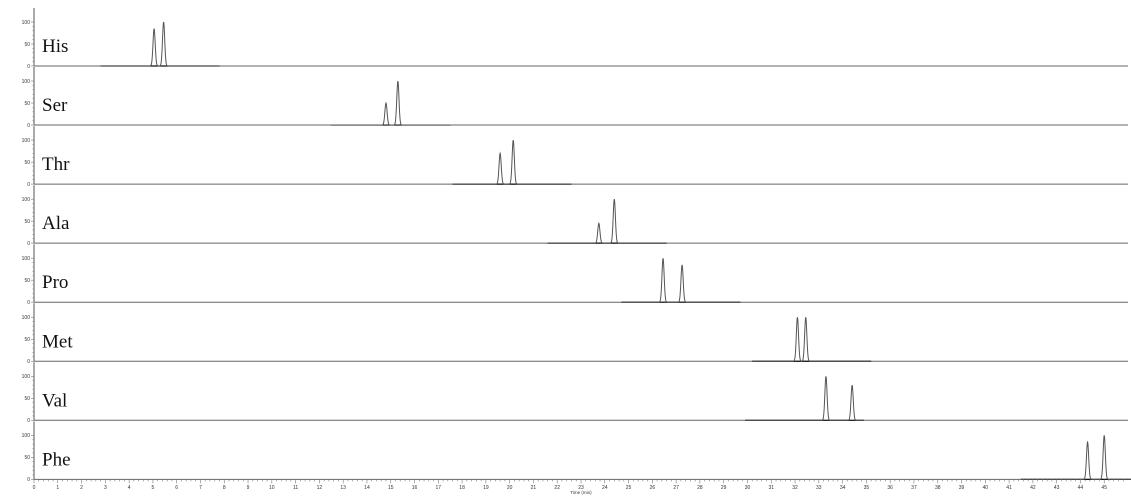 The image size is (1131, 498). Describe the element at coordinates (575, 98) in the screenshot. I see `trace-panel-ser: 0 50 100 Ser` at that location.